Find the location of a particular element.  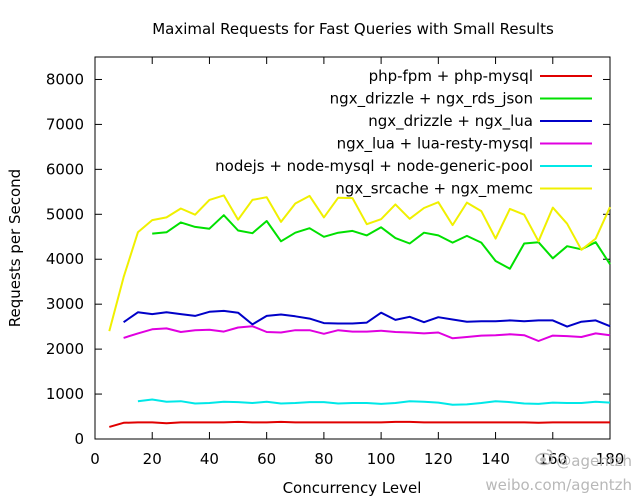

y-tick-label: 7000 is located at coordinates (65, 124).